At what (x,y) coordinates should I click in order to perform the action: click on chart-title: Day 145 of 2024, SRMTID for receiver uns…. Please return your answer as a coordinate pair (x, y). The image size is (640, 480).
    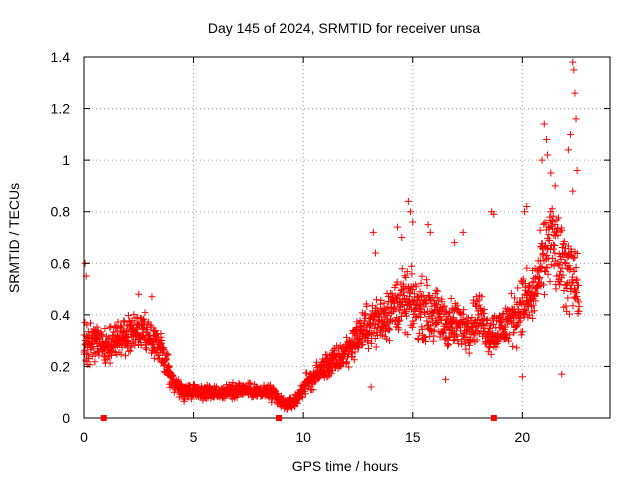
    Looking at the image, I should click on (344, 28).